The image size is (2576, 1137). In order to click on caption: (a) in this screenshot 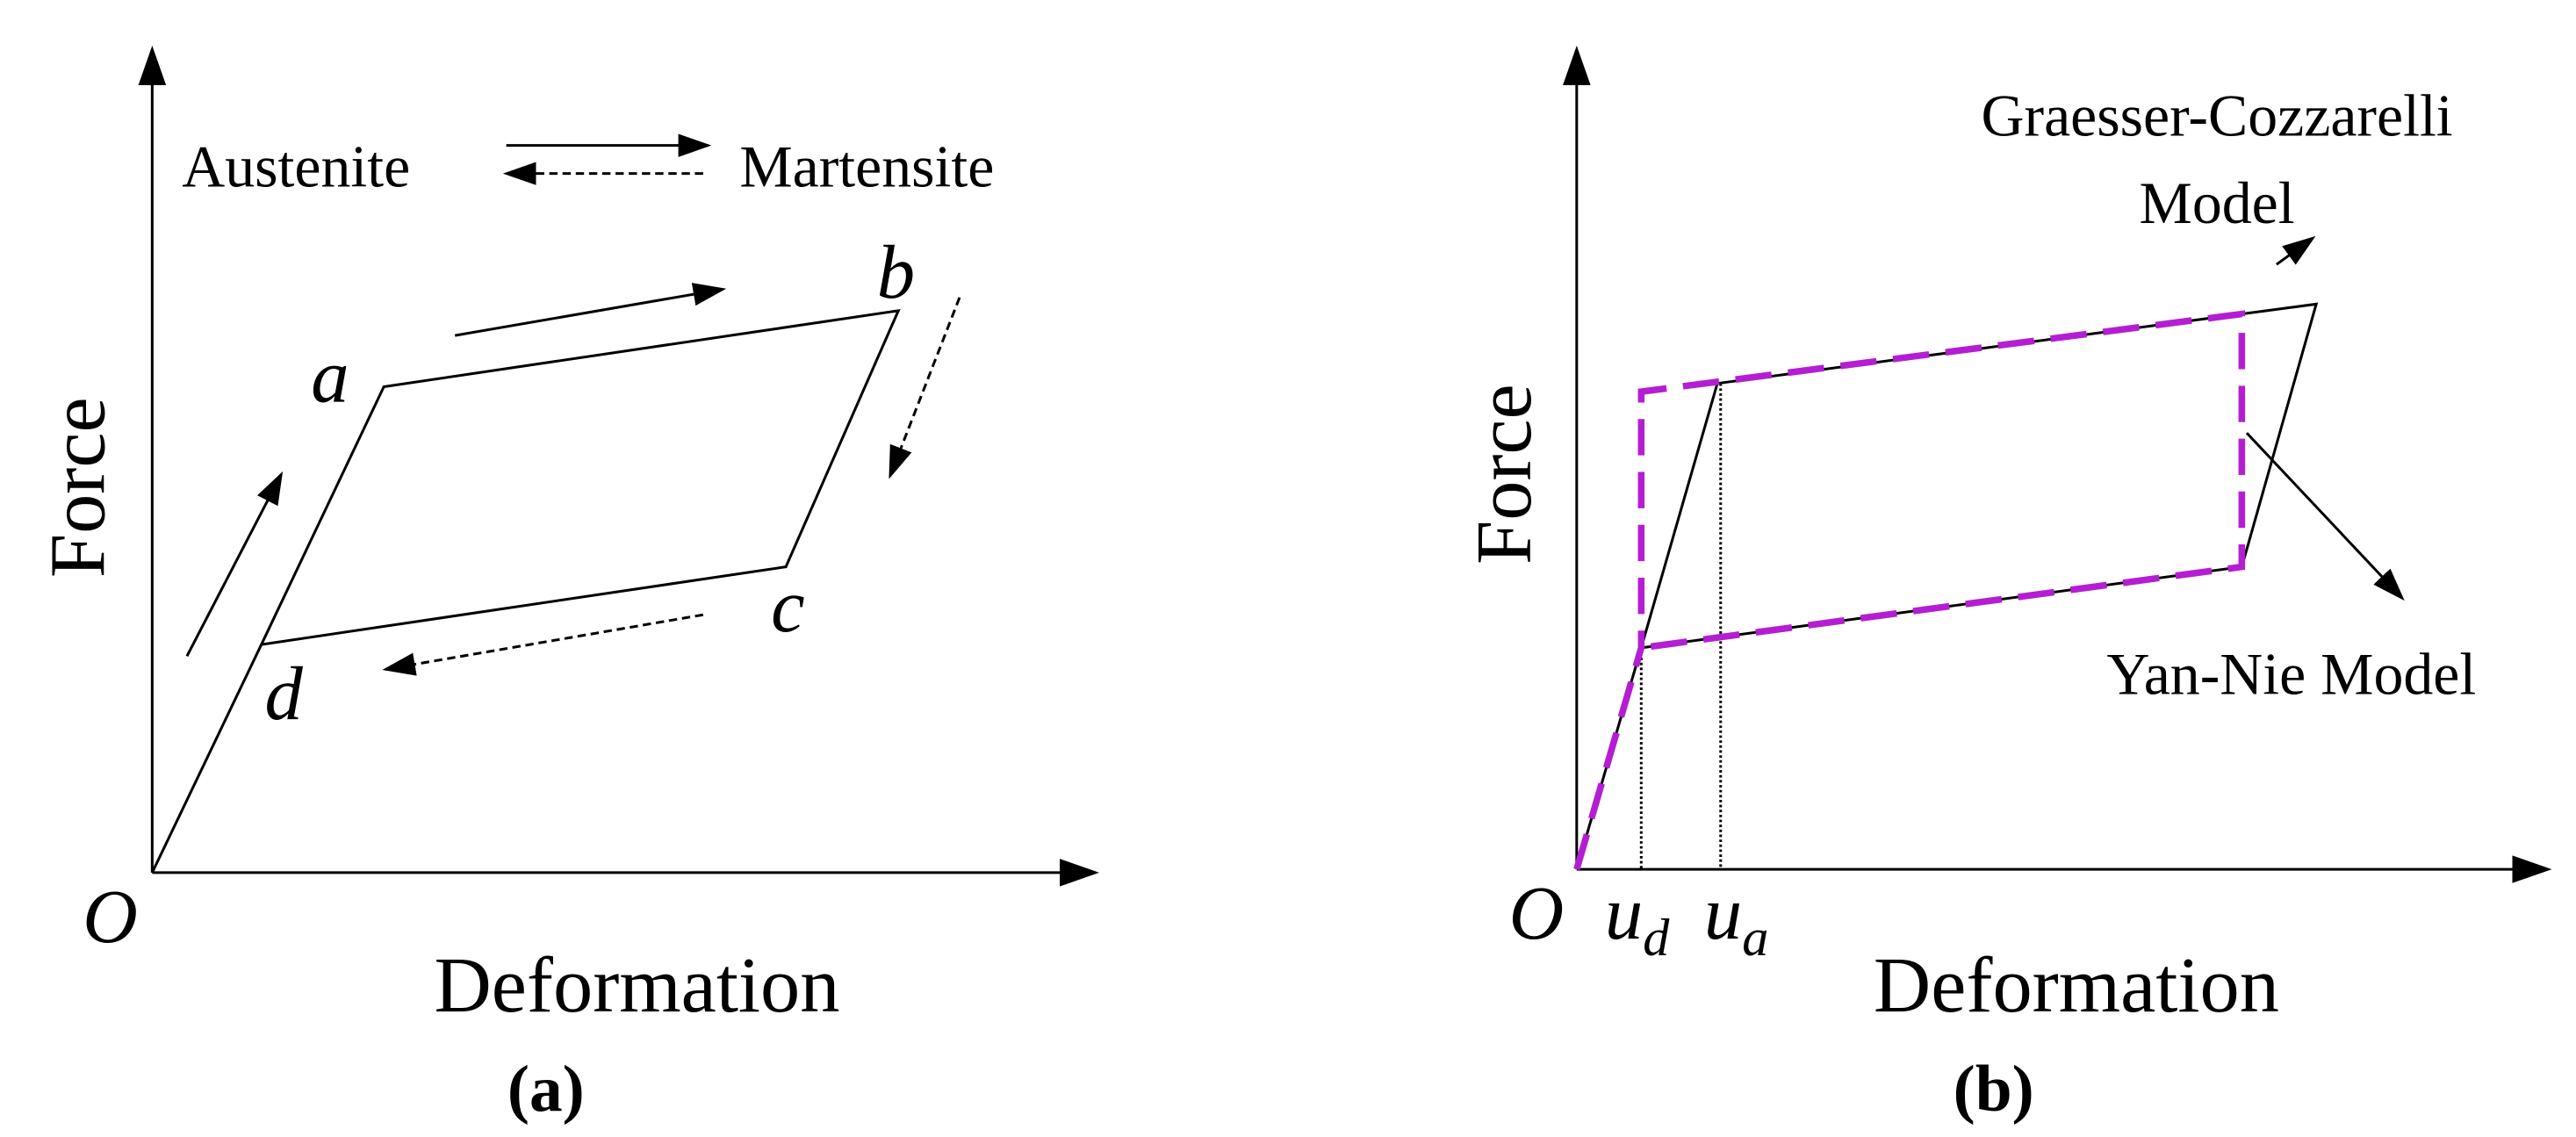, I will do `click(546, 1089)`.